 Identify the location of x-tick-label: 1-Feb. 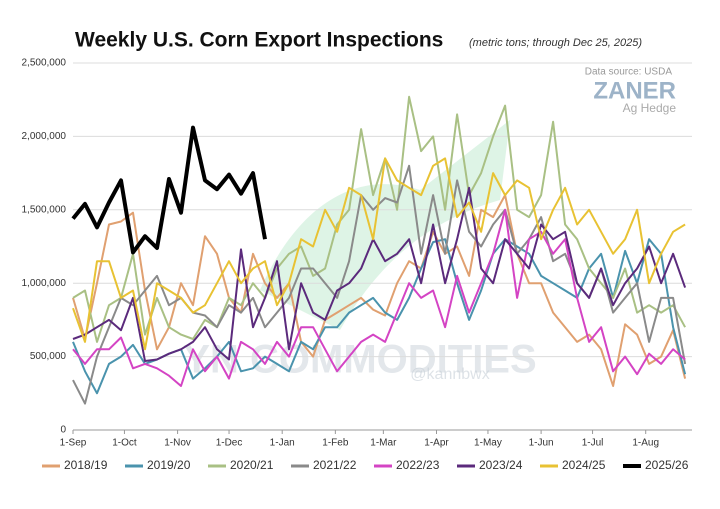
(335, 443).